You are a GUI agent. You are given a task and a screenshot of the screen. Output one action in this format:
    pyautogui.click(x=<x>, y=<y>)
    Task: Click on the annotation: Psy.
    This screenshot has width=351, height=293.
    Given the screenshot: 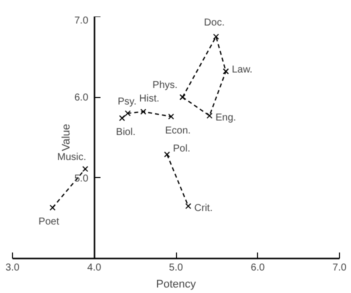 What is the action you would take?
    pyautogui.click(x=127, y=102)
    